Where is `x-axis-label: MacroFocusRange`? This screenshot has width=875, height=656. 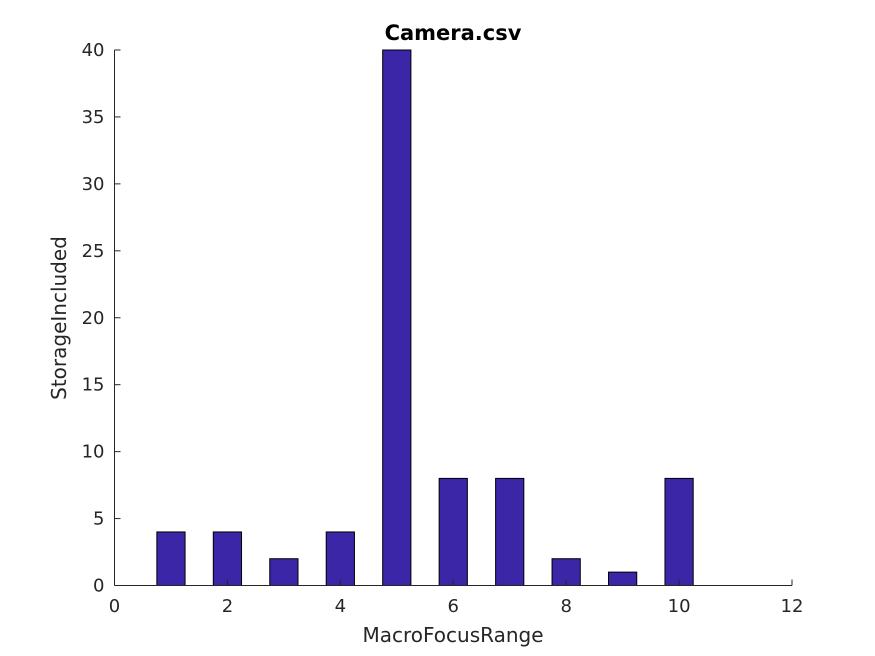 x-axis-label: MacroFocusRange is located at coordinates (452, 635).